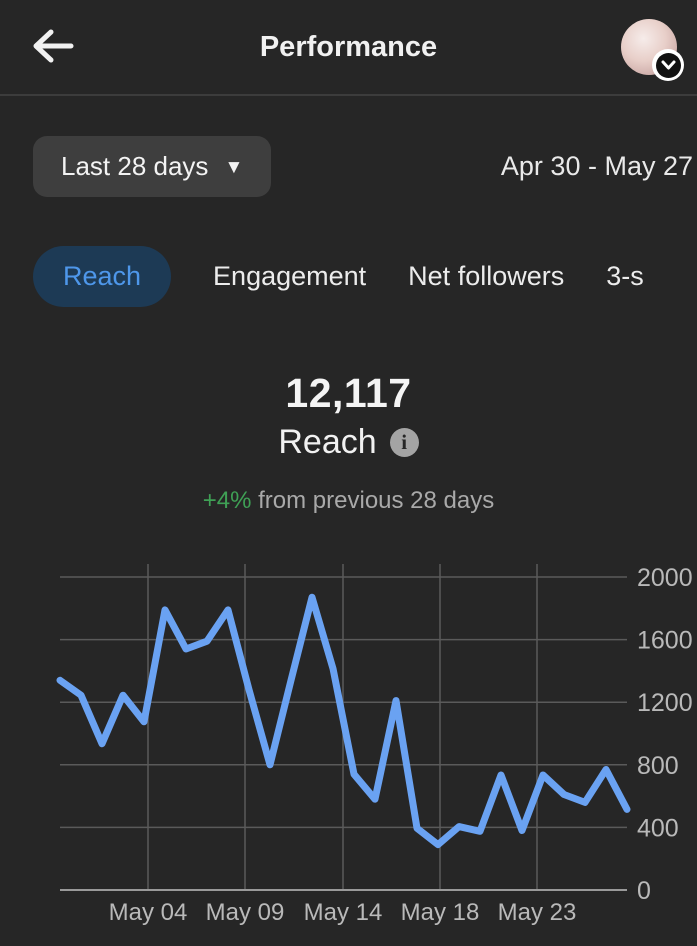 The width and height of the screenshot is (697, 946). I want to click on account-switcher, so click(652, 50).